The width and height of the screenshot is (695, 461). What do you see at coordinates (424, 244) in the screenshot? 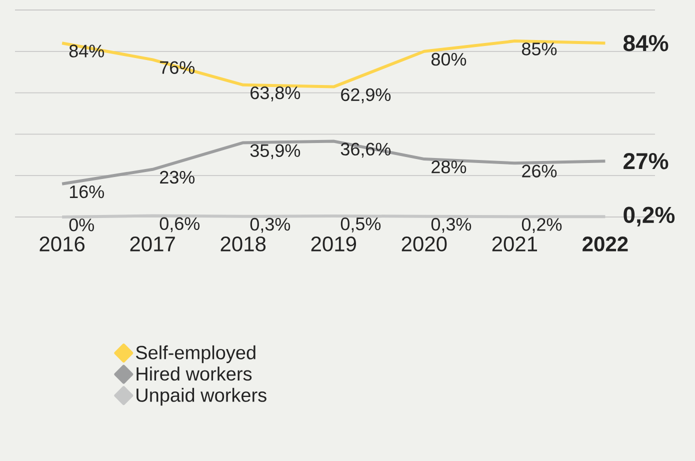
I see `x-tick-label: 2020` at bounding box center [424, 244].